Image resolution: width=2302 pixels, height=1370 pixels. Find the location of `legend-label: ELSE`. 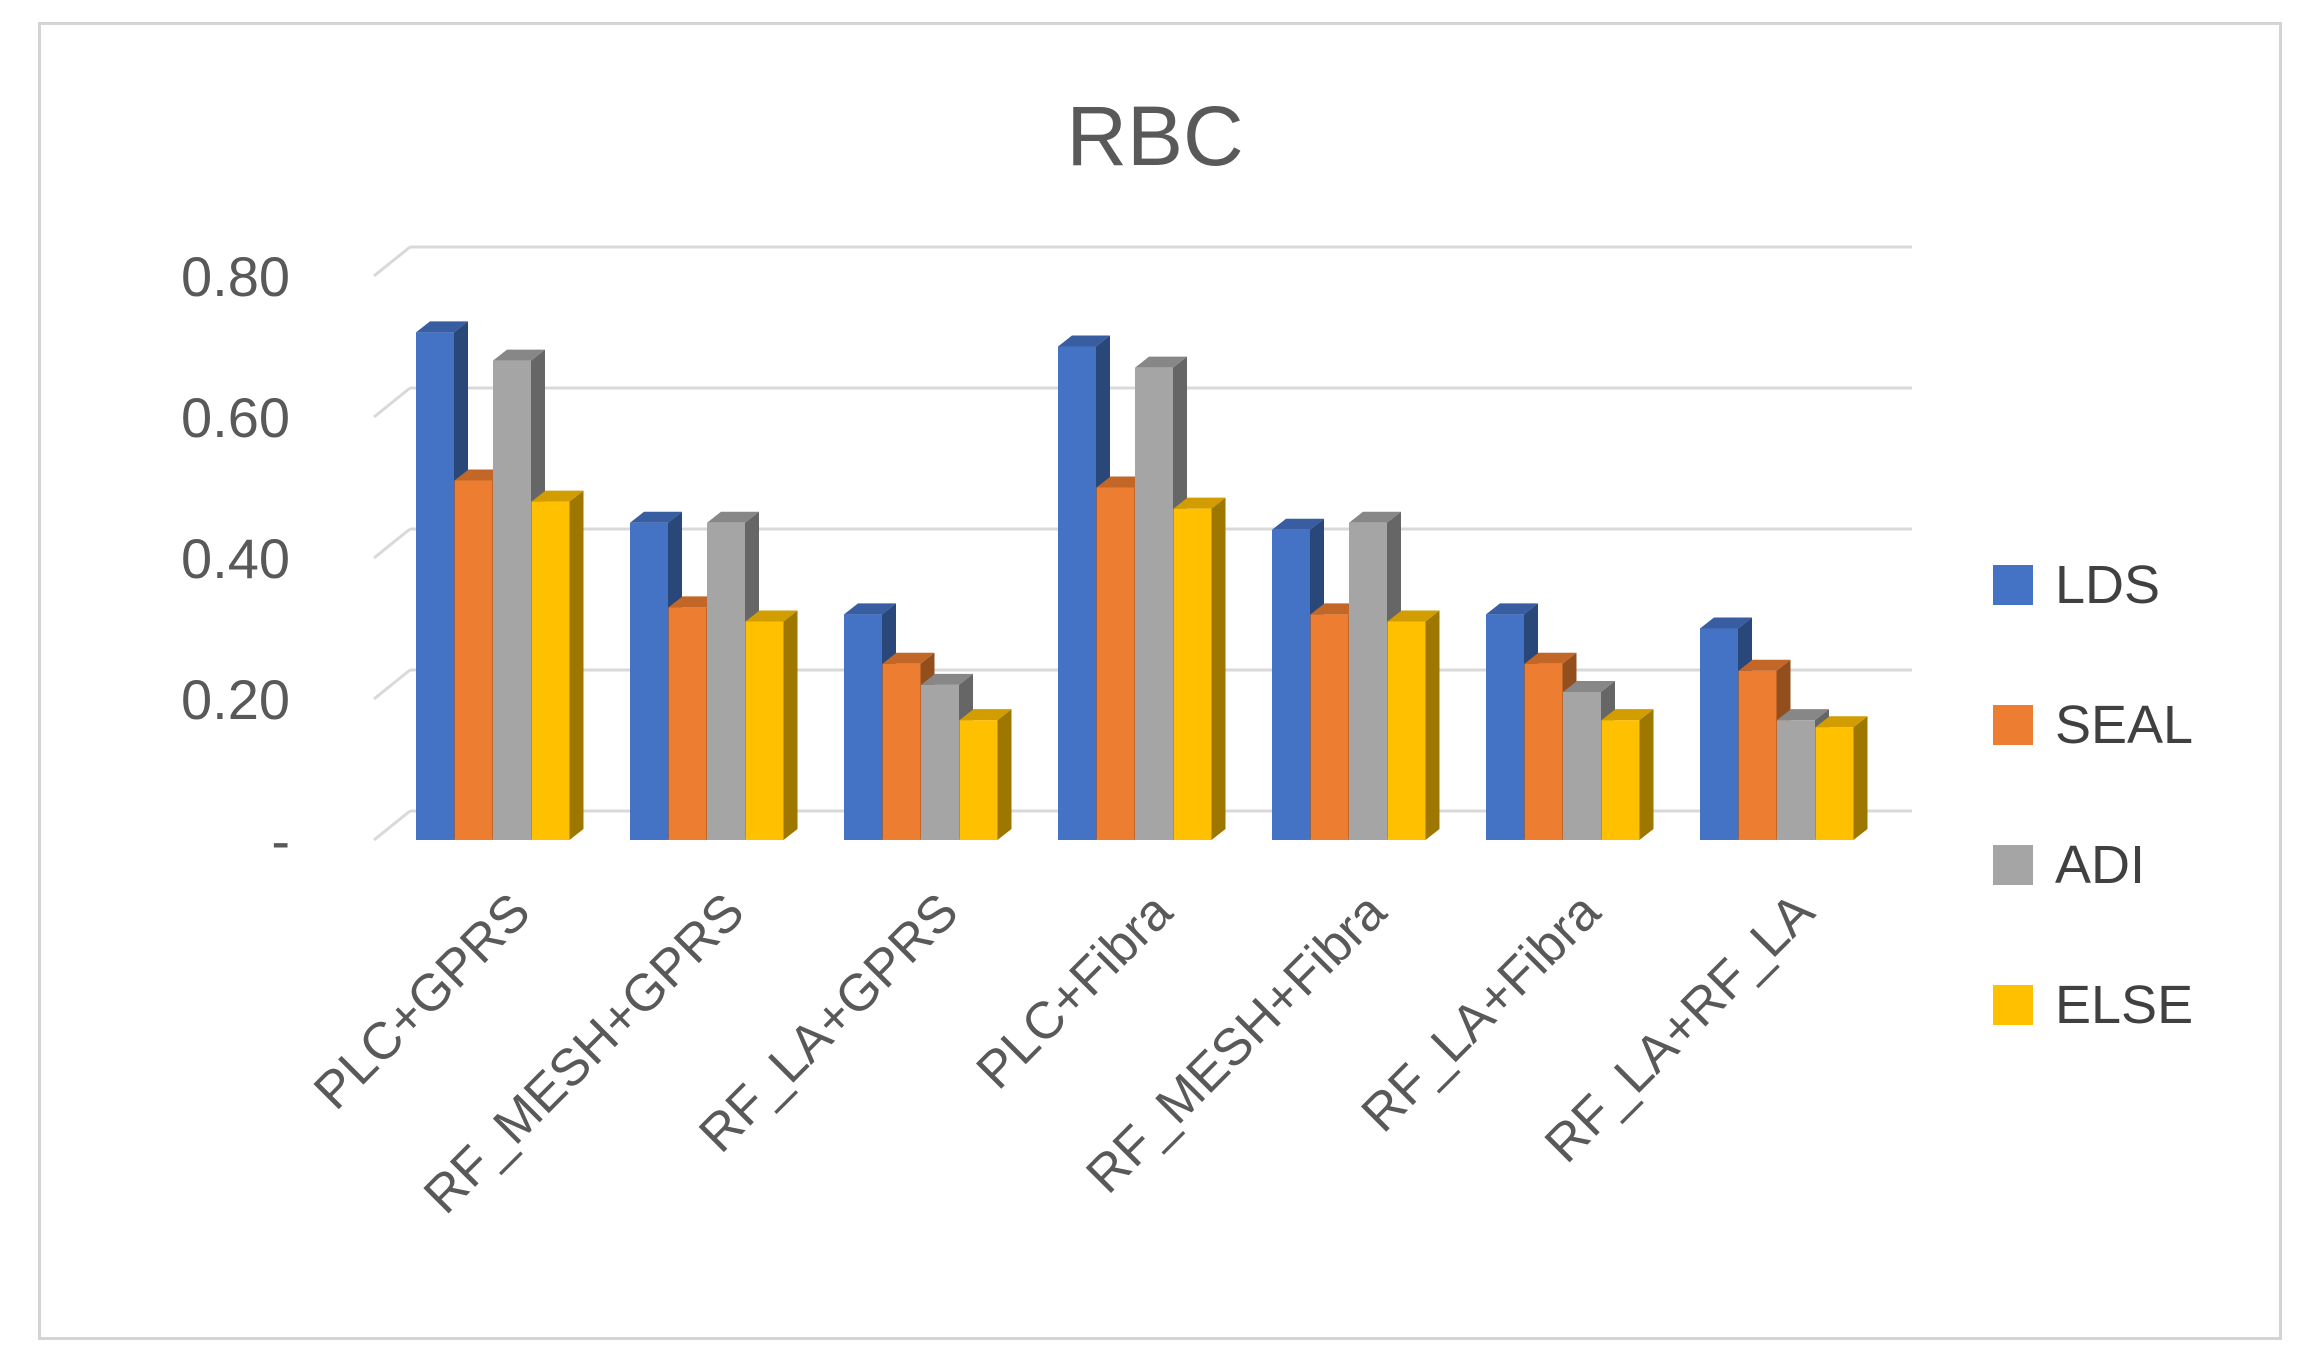

legend-label: ELSE is located at coordinates (2124, 1005).